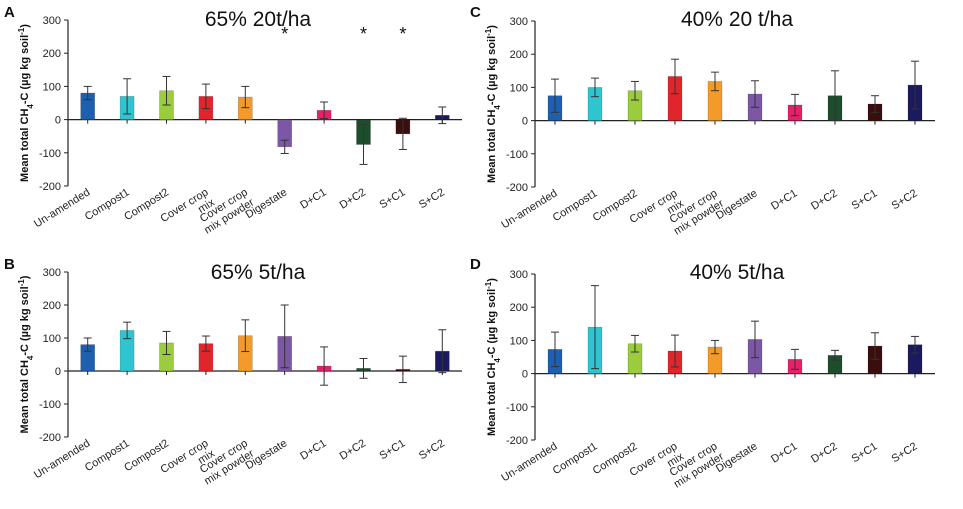 This screenshot has width=963, height=509. I want to click on panel-title: 40% 5t/ha, so click(737, 272).